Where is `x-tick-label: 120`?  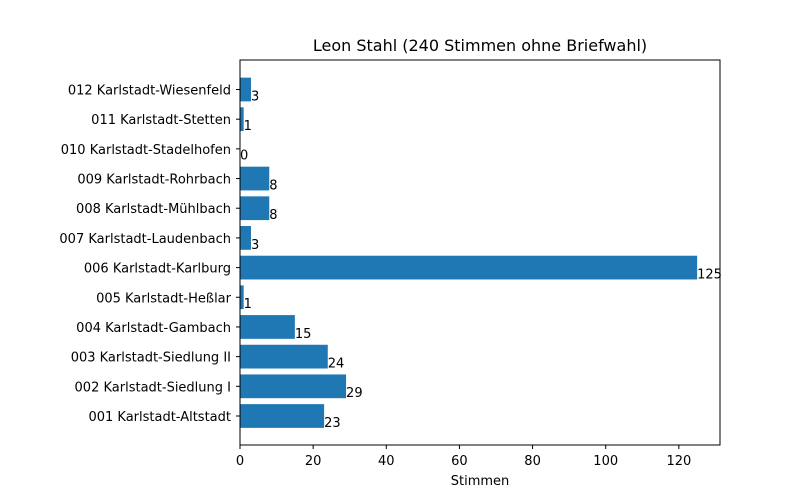 x-tick-label: 120 is located at coordinates (678, 461).